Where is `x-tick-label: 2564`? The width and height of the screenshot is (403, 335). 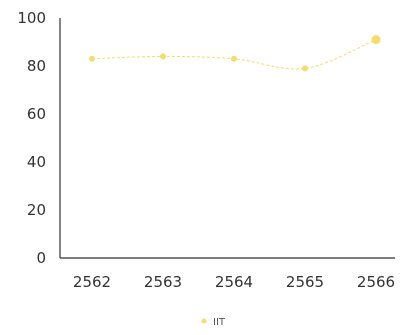 x-tick-label: 2564 is located at coordinates (234, 282).